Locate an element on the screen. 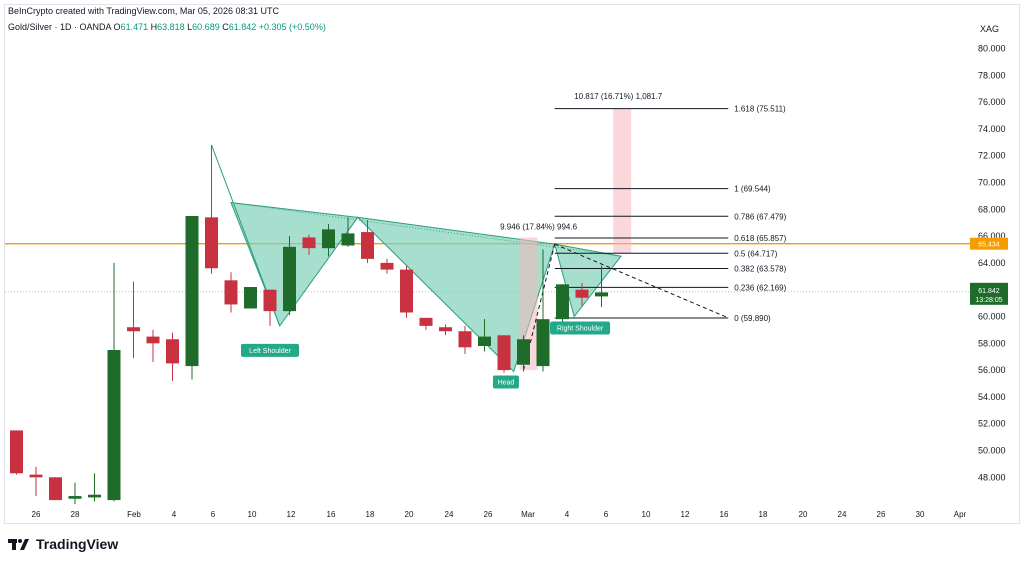  right-shoulder-label-bg is located at coordinates (580, 328).